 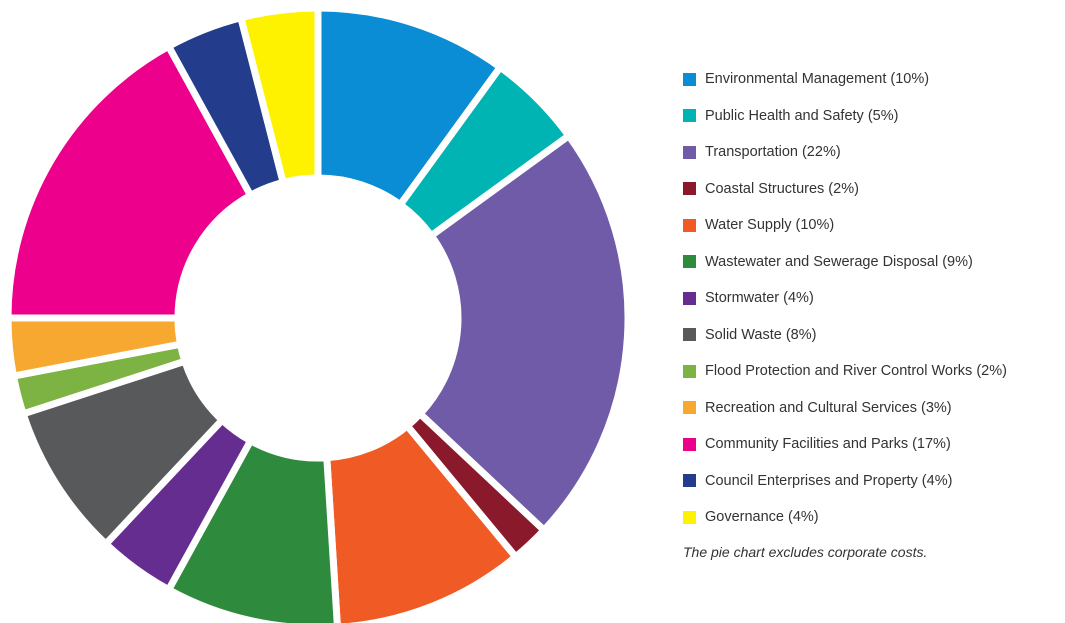 I want to click on legend-item: Wastewater and Sewerage Disposal (9%), so click(x=873, y=262).